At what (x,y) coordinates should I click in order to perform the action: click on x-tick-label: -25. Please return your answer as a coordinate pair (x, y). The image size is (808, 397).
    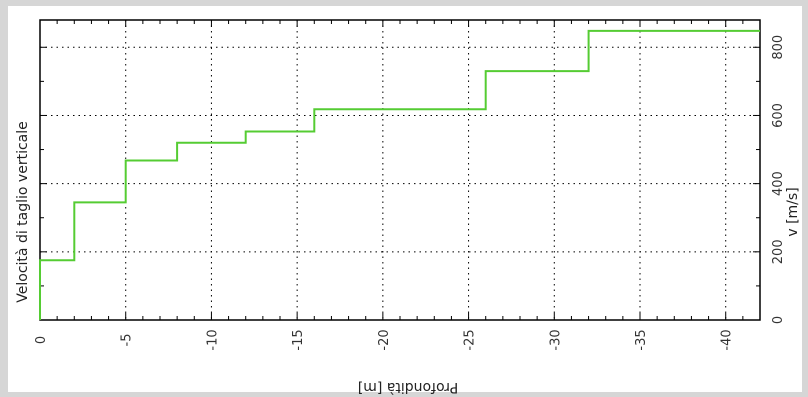
    Looking at the image, I should click on (470, 339).